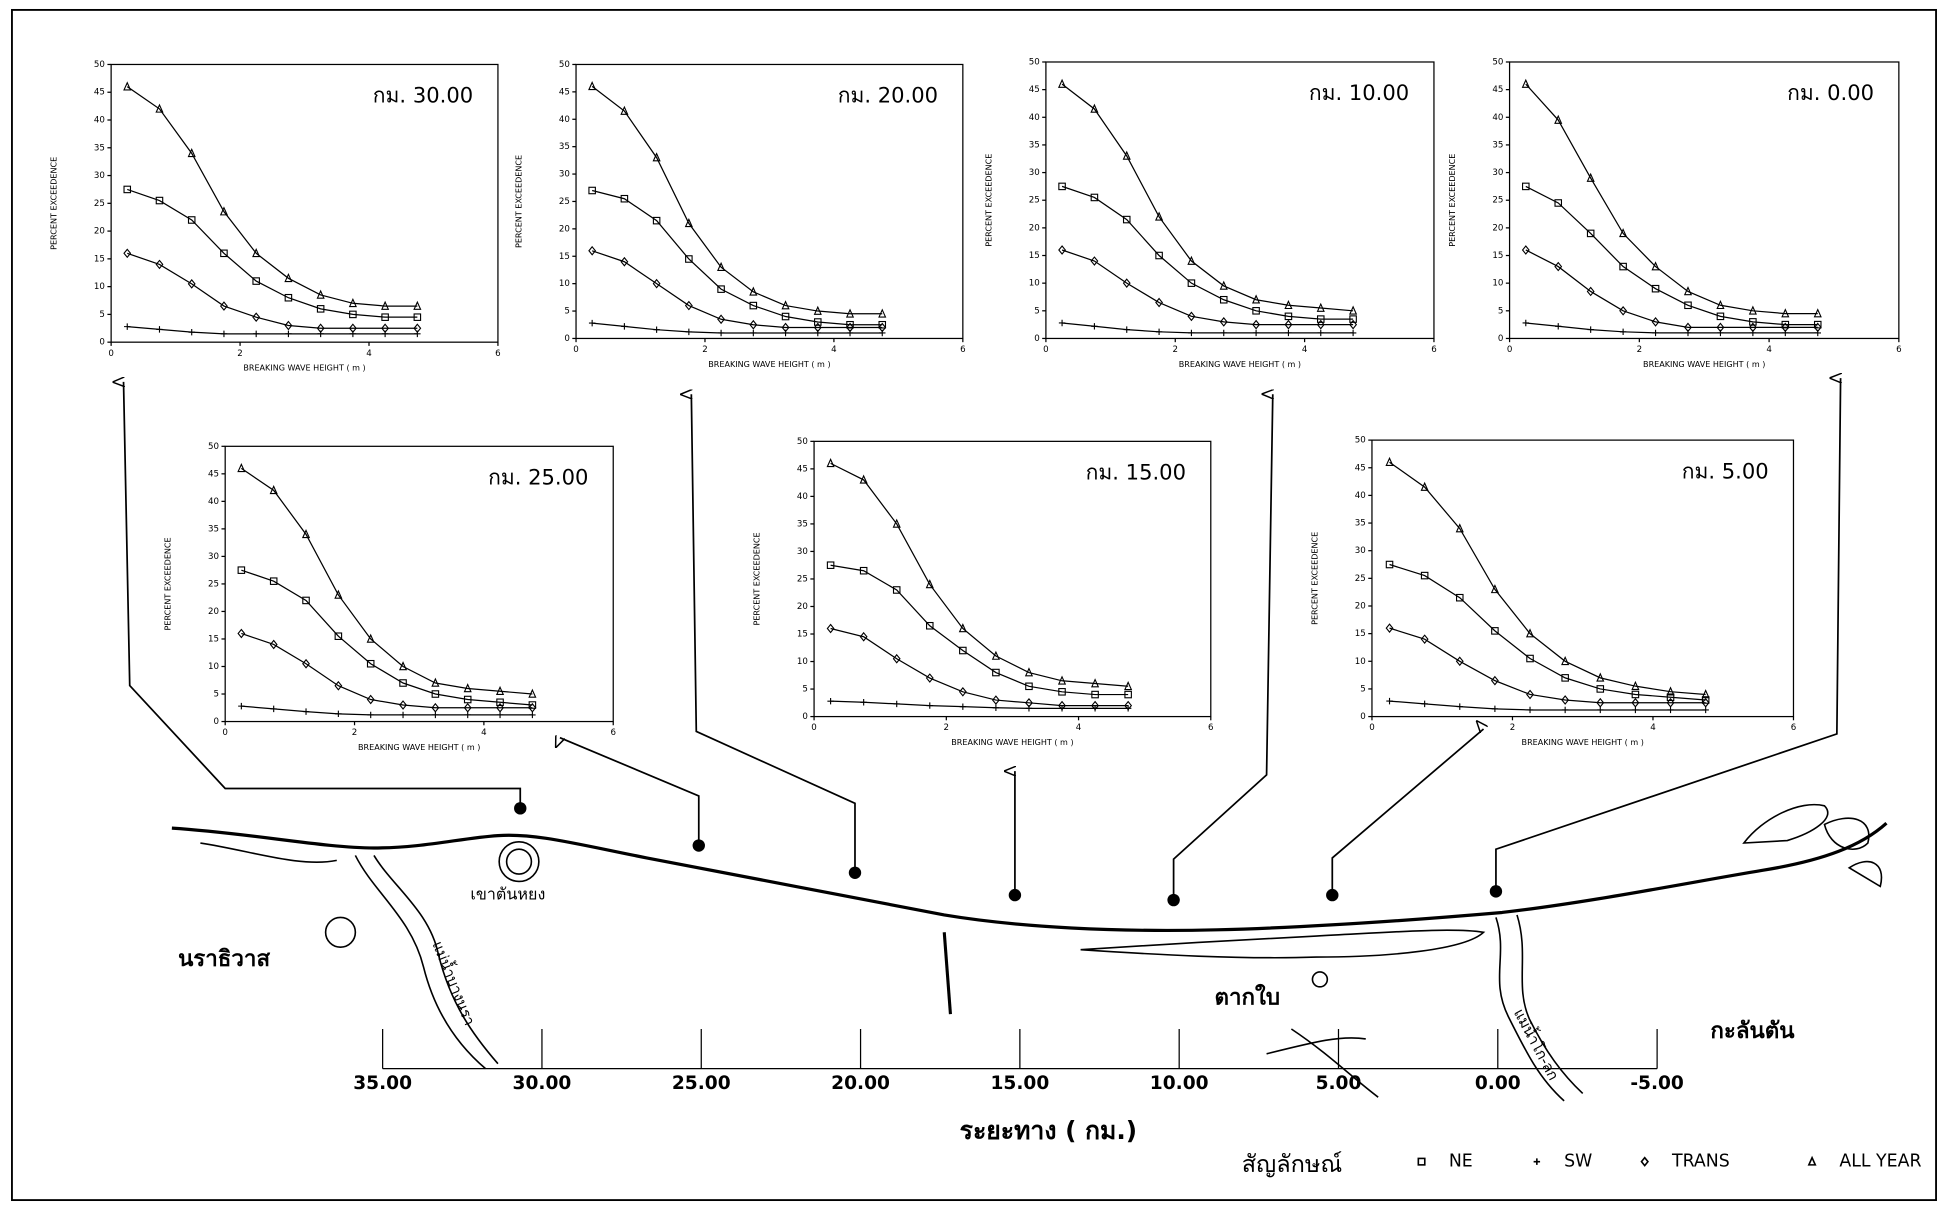 The height and width of the screenshot is (1210, 1948). Describe the element at coordinates (1752, 1031) in the screenshot. I see `place-label: กะลันตัน` at that location.